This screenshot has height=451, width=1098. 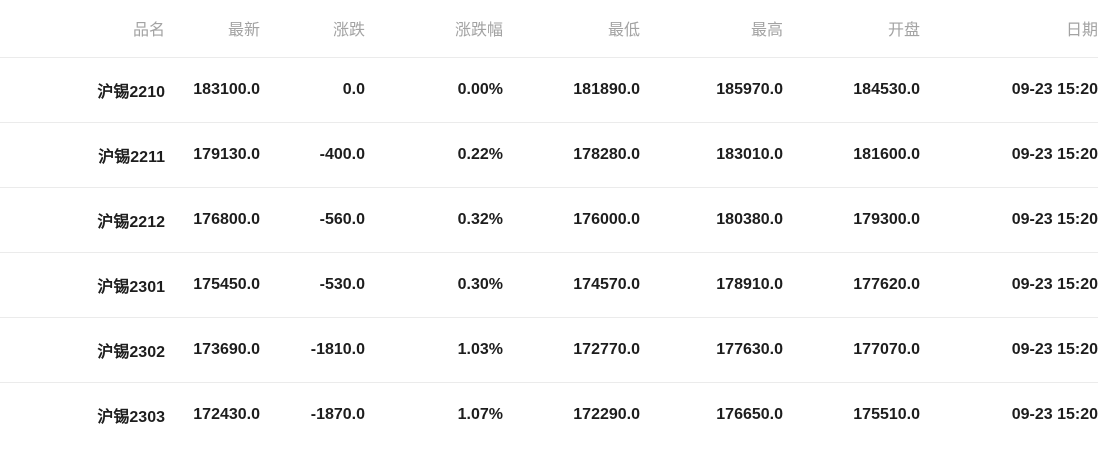 What do you see at coordinates (131, 417) in the screenshot?
I see `contract-name: 沪锡2303` at bounding box center [131, 417].